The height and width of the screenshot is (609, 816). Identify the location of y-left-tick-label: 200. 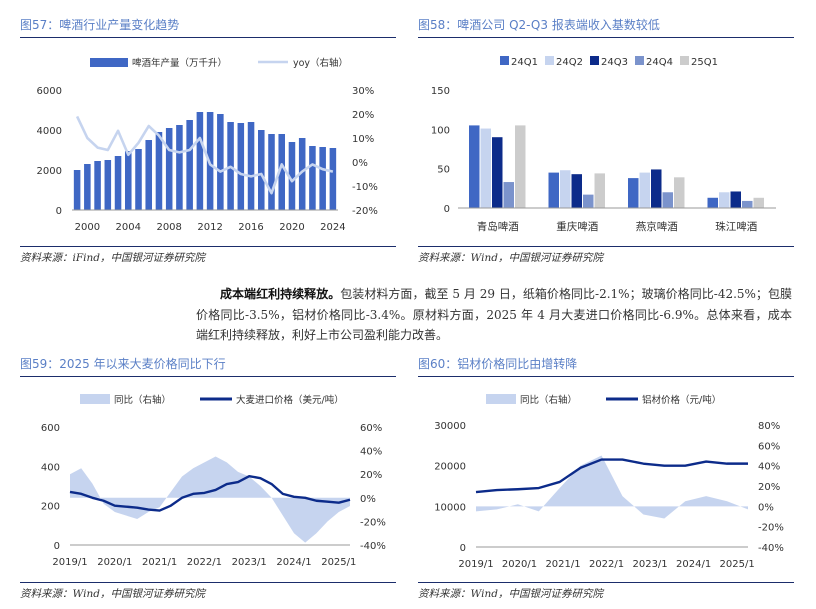
(50, 507).